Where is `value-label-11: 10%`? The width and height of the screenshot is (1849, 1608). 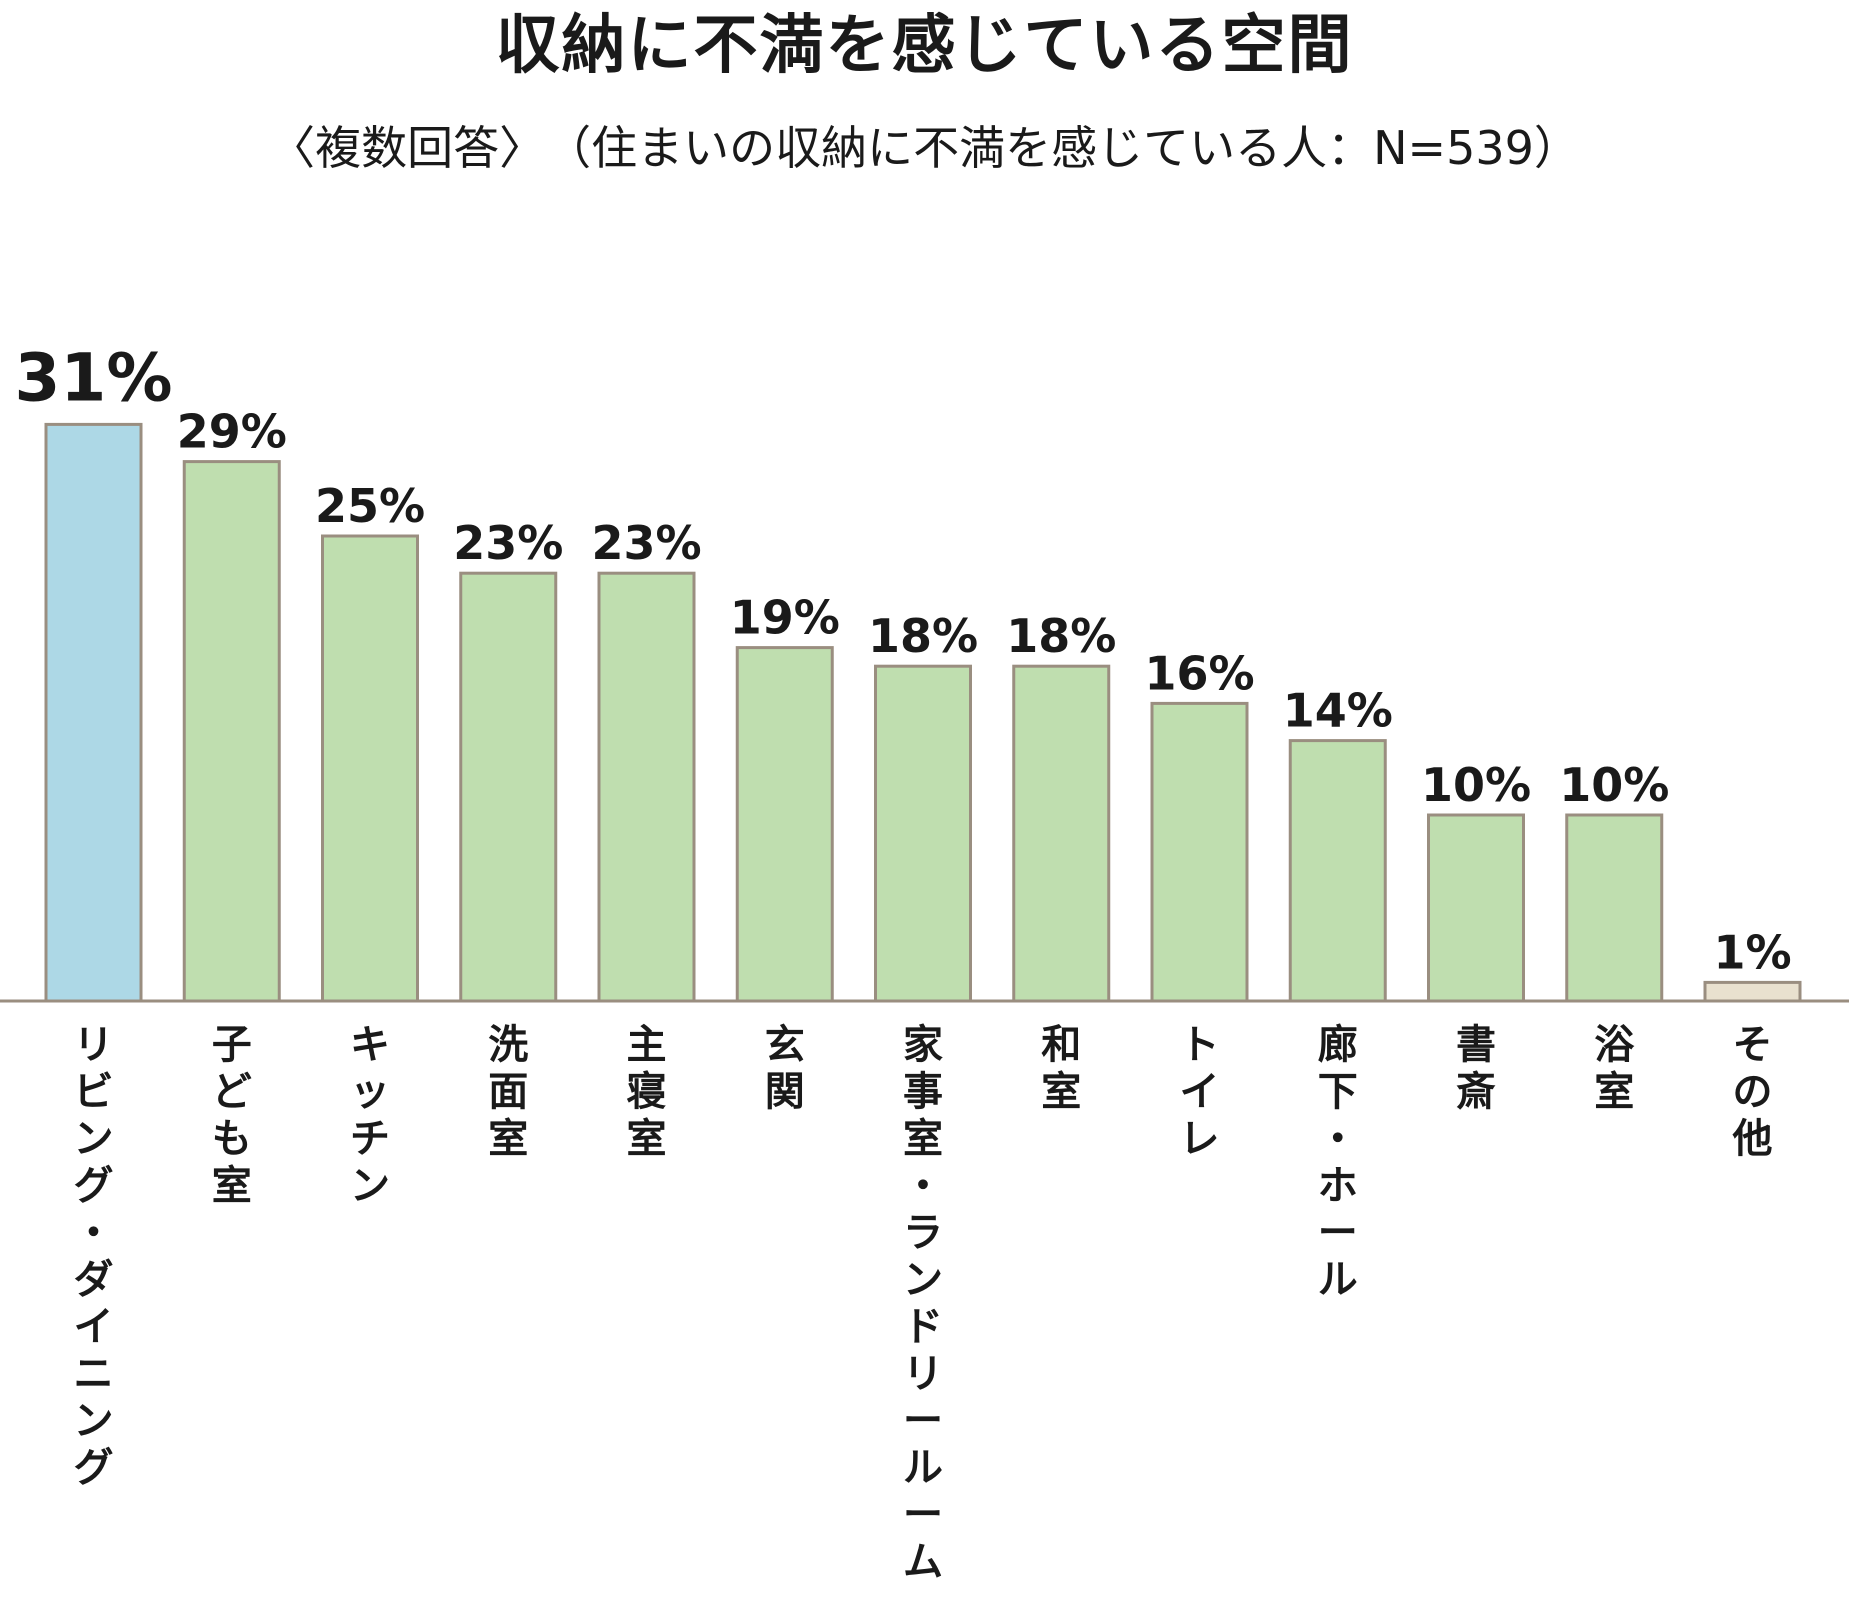 value-label-11: 10% is located at coordinates (1476, 785).